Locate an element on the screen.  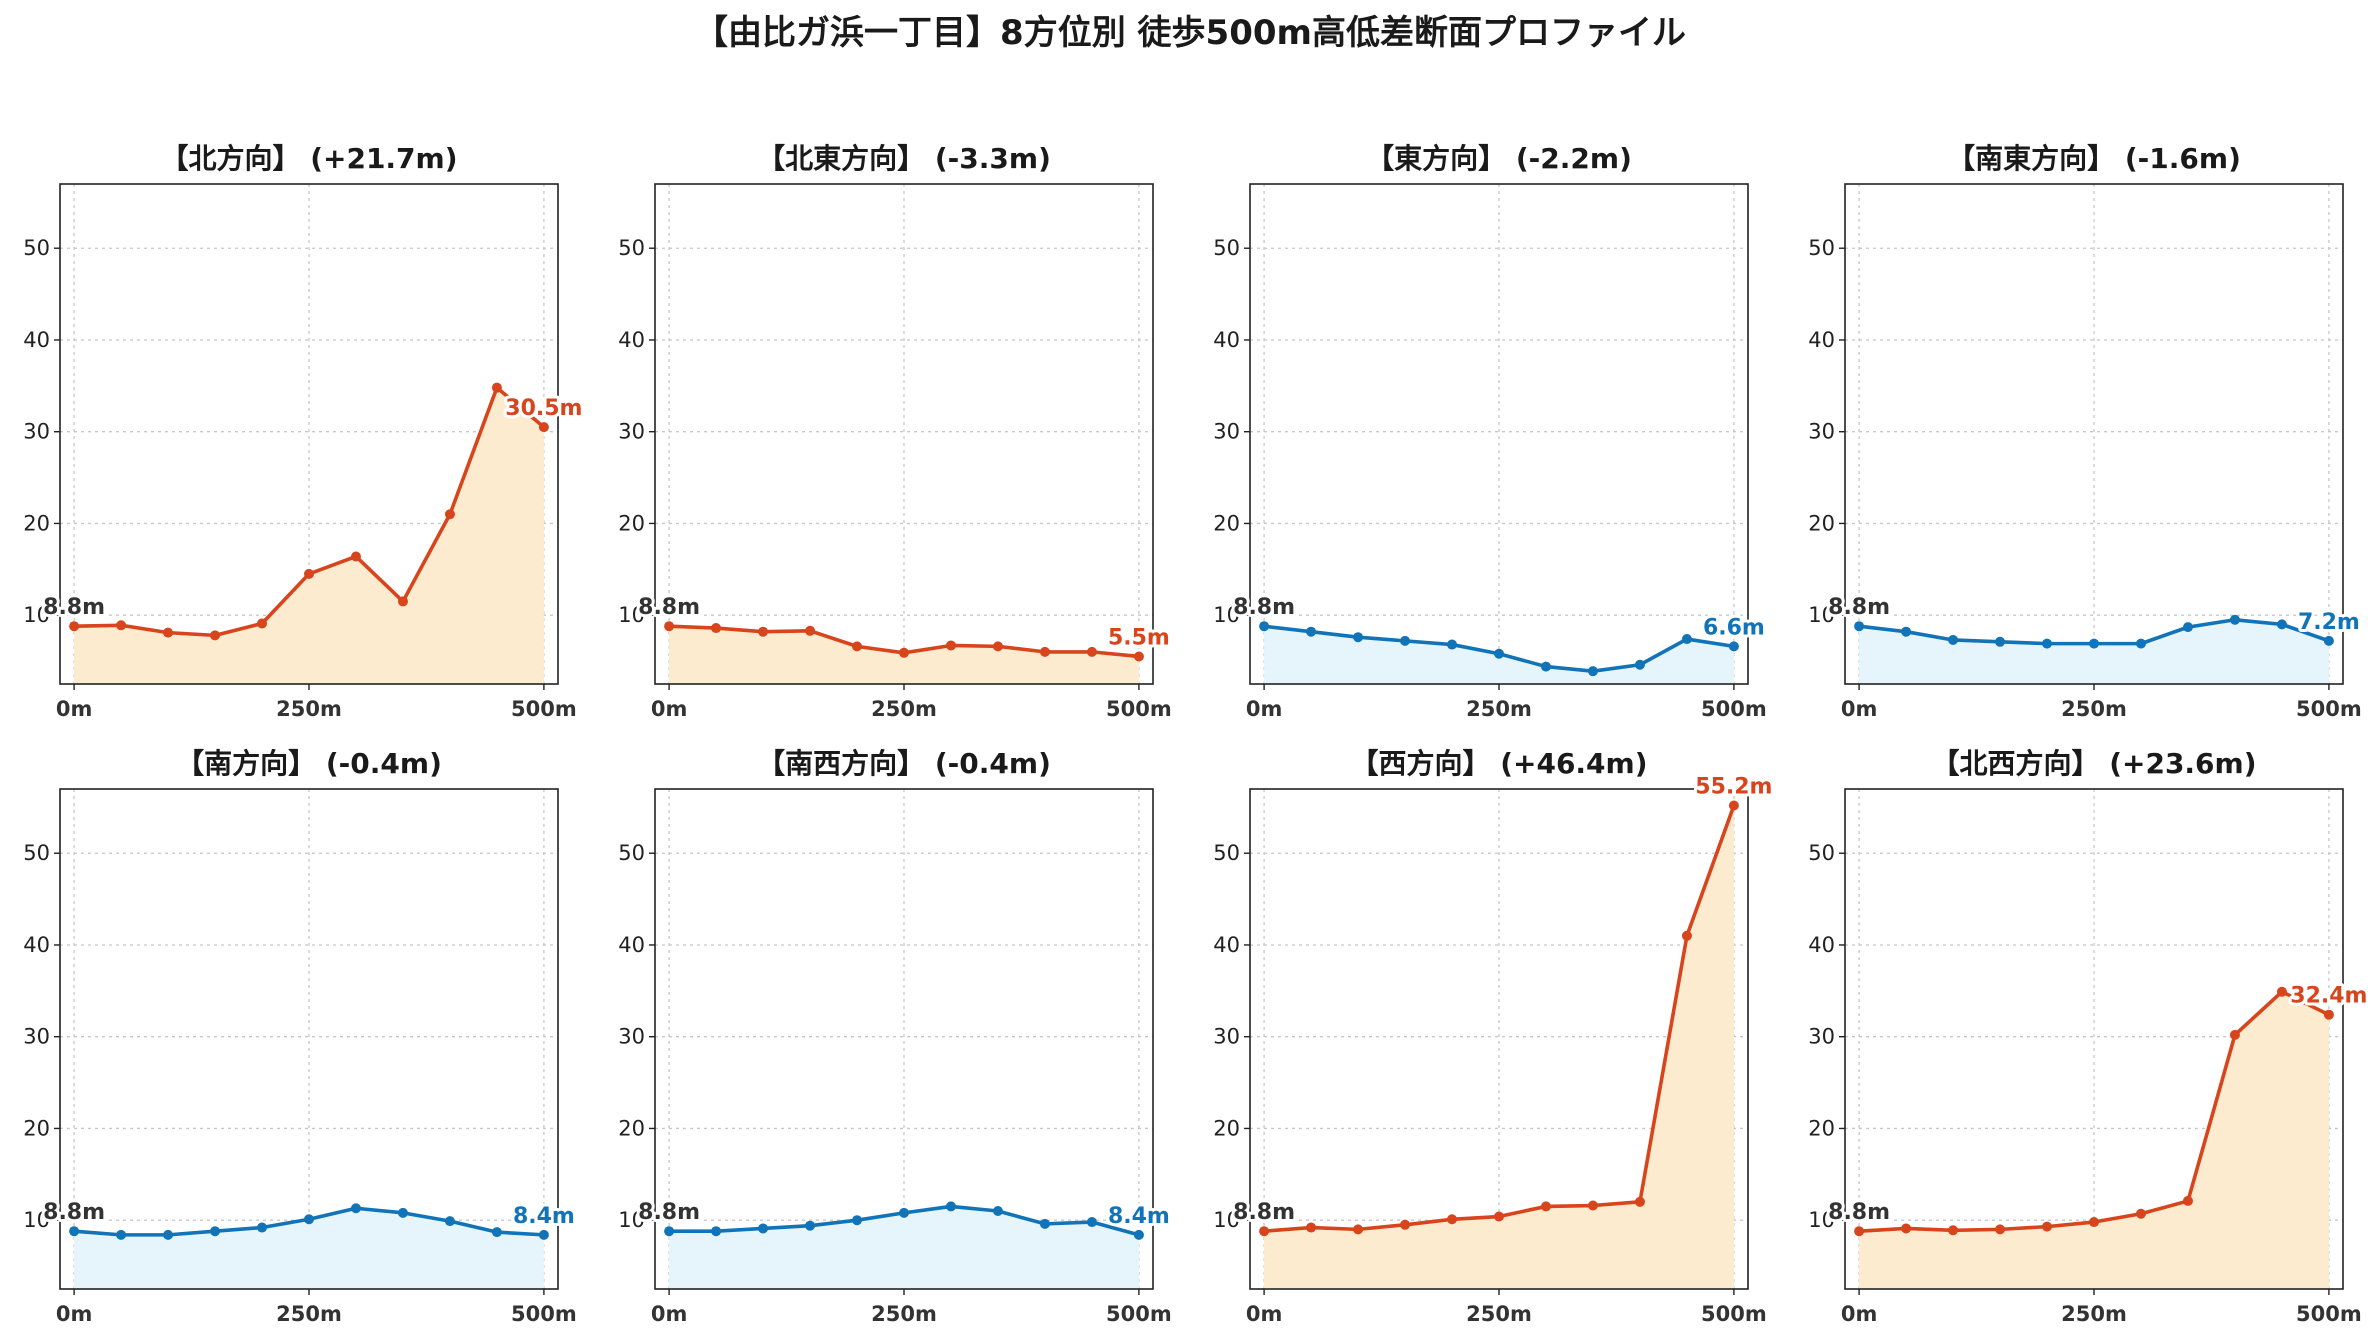
panel-title: 【北西方向】 (+23.6m) is located at coordinates (2093, 763).